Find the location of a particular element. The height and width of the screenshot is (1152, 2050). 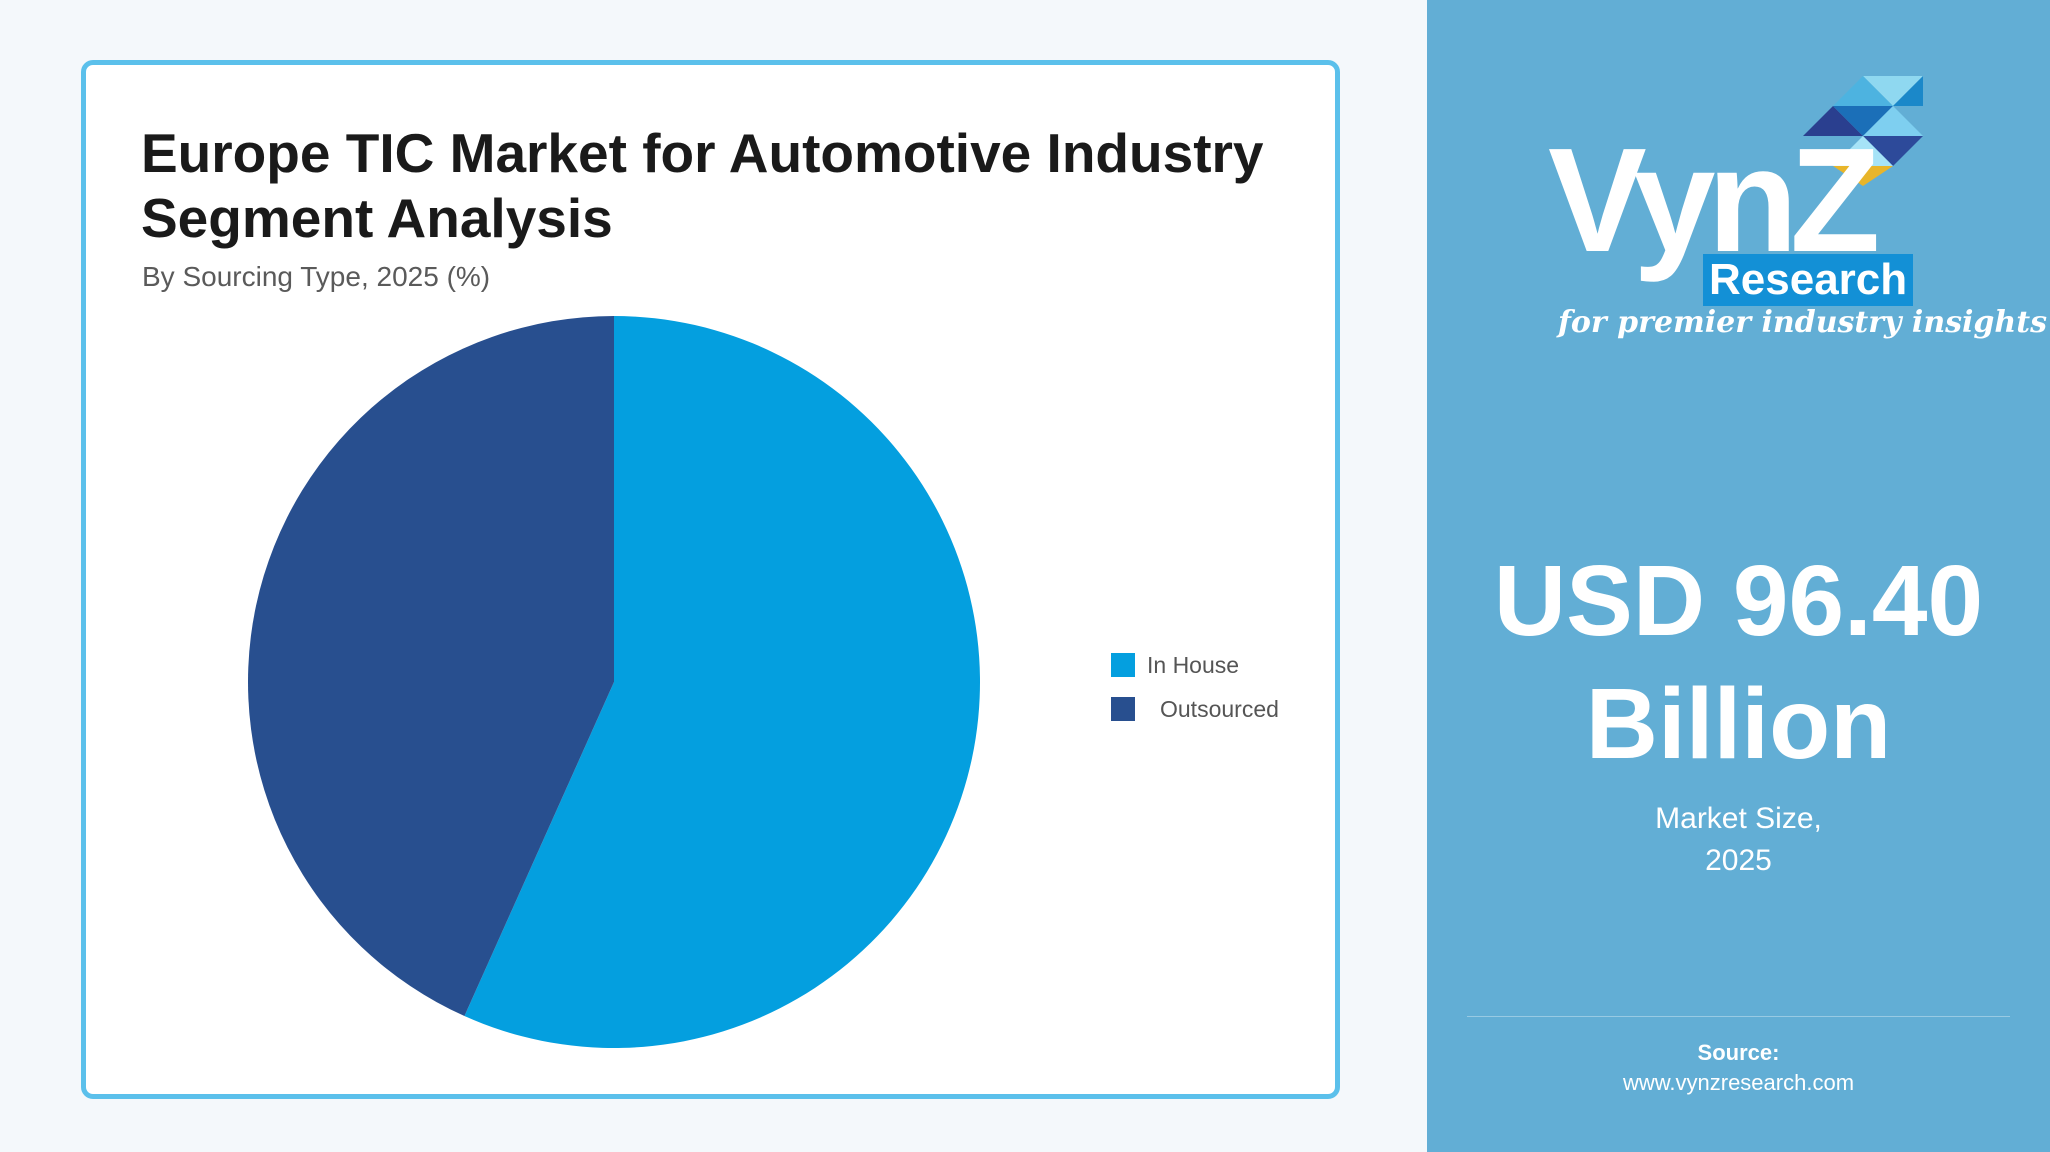

source-label: Source: is located at coordinates (1738, 1052).